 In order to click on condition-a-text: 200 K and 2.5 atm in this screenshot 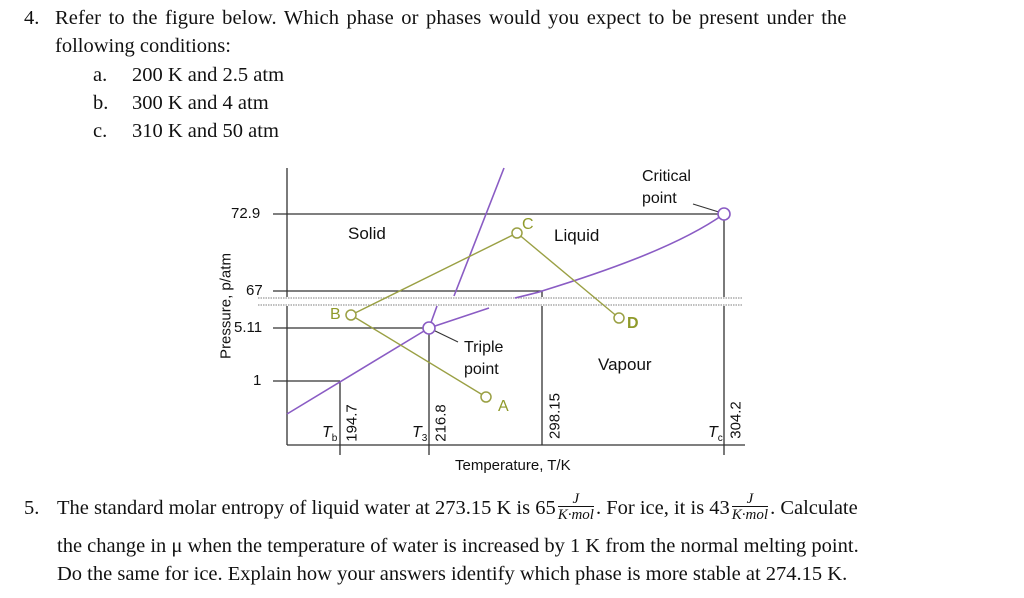, I will do `click(208, 75)`.